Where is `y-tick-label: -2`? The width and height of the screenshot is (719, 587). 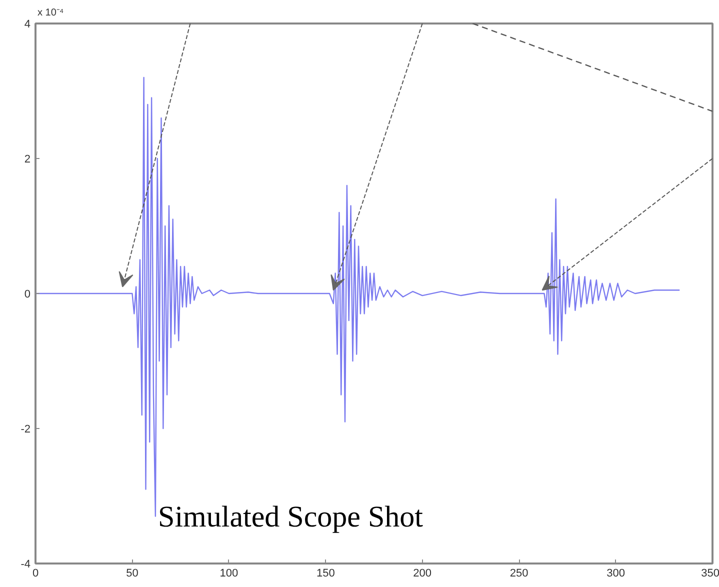 y-tick-label: -2 is located at coordinates (25, 430).